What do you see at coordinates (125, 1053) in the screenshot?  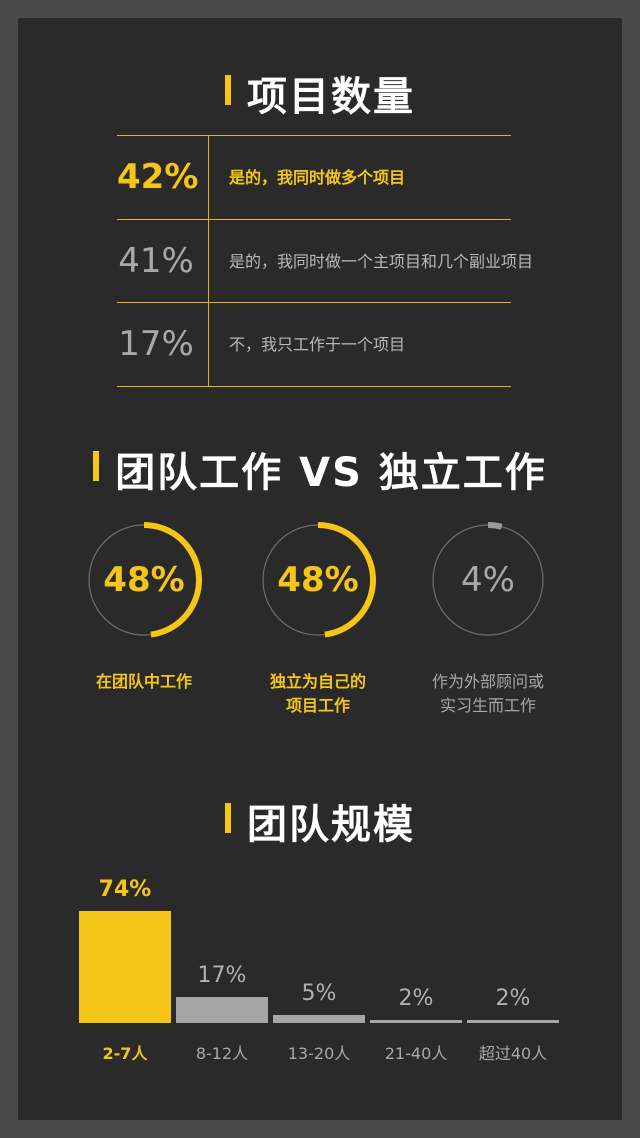 I see `bar-category-label: 2-7人` at bounding box center [125, 1053].